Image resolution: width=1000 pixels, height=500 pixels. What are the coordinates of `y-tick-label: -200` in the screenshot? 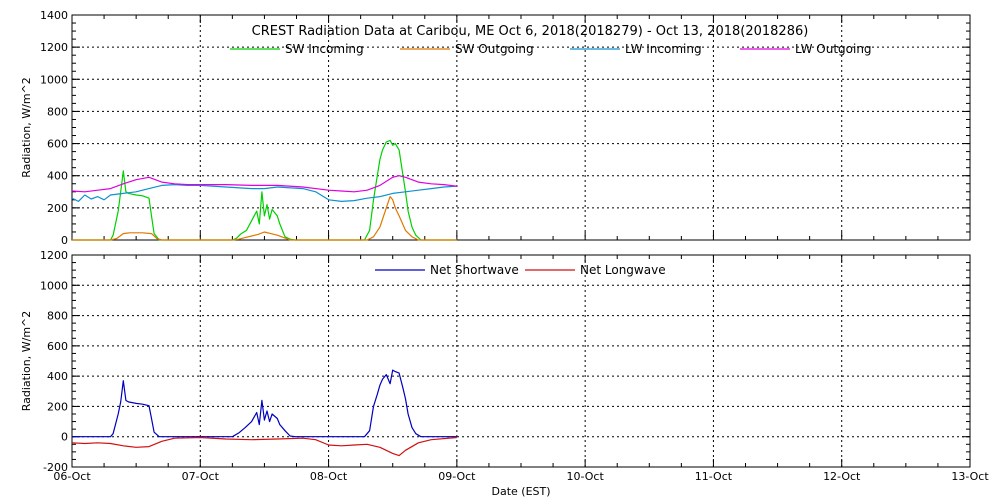 It's located at (55, 467).